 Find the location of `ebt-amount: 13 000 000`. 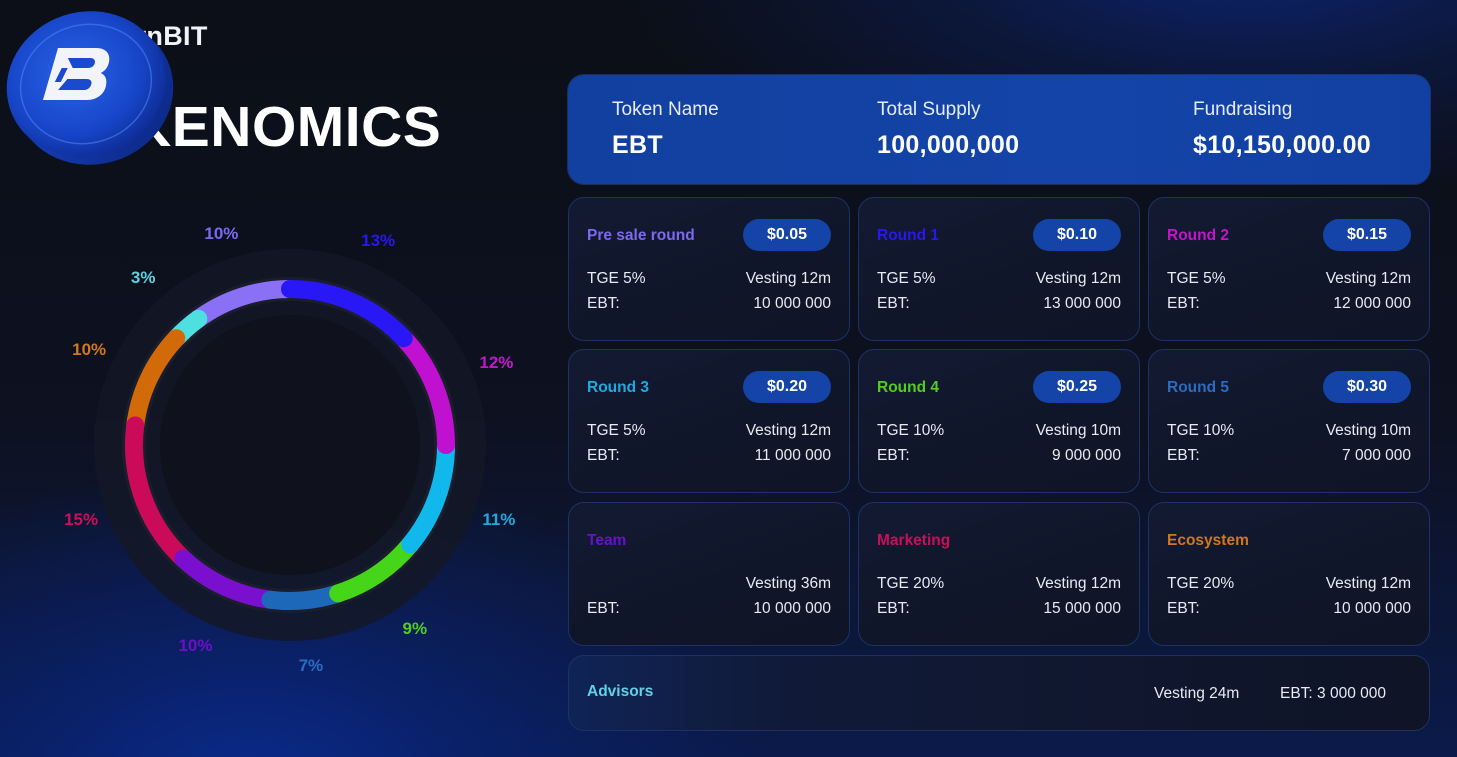

ebt-amount: 13 000 000 is located at coordinates (1082, 303).